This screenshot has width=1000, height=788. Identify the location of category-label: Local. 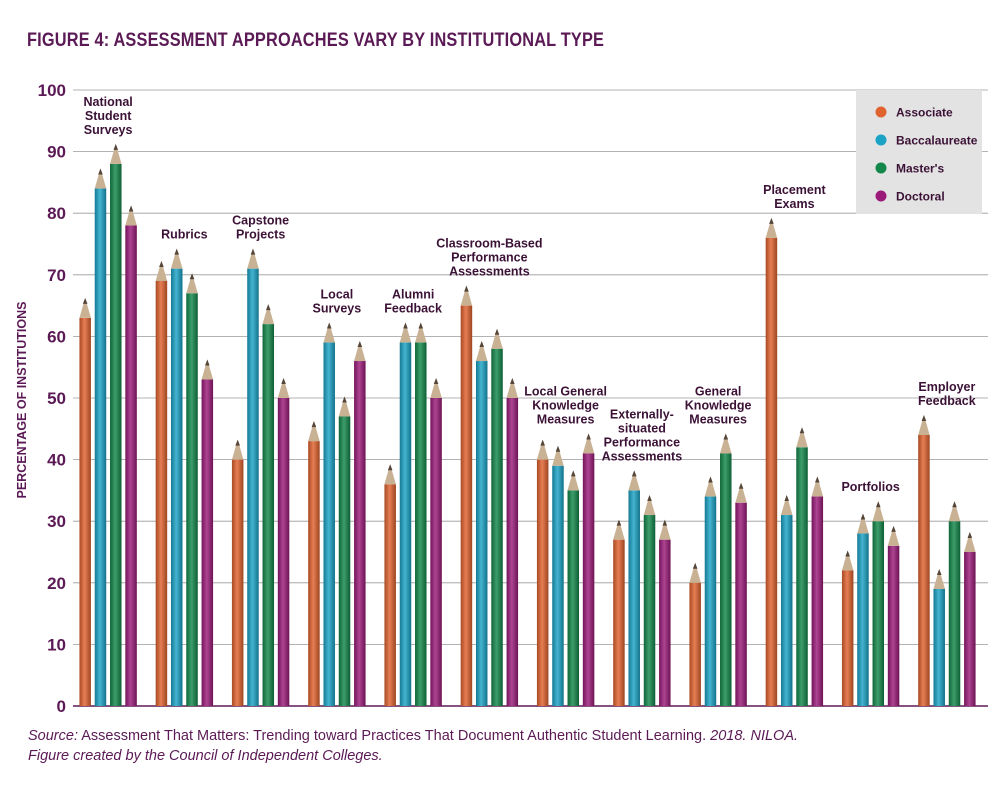
(337, 295).